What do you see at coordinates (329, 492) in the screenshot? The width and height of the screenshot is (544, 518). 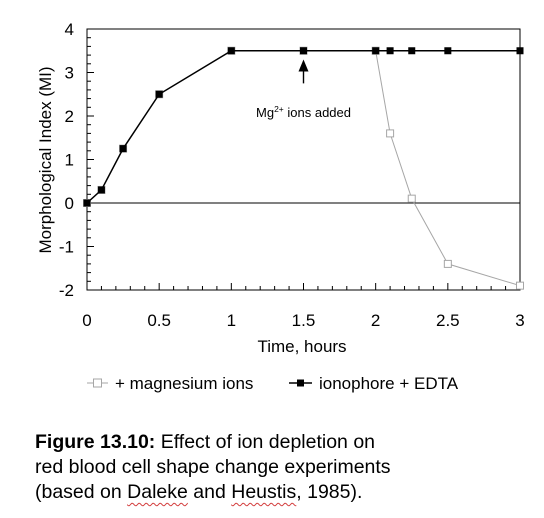 I see `caption-text-3c: , 1985).` at bounding box center [329, 492].